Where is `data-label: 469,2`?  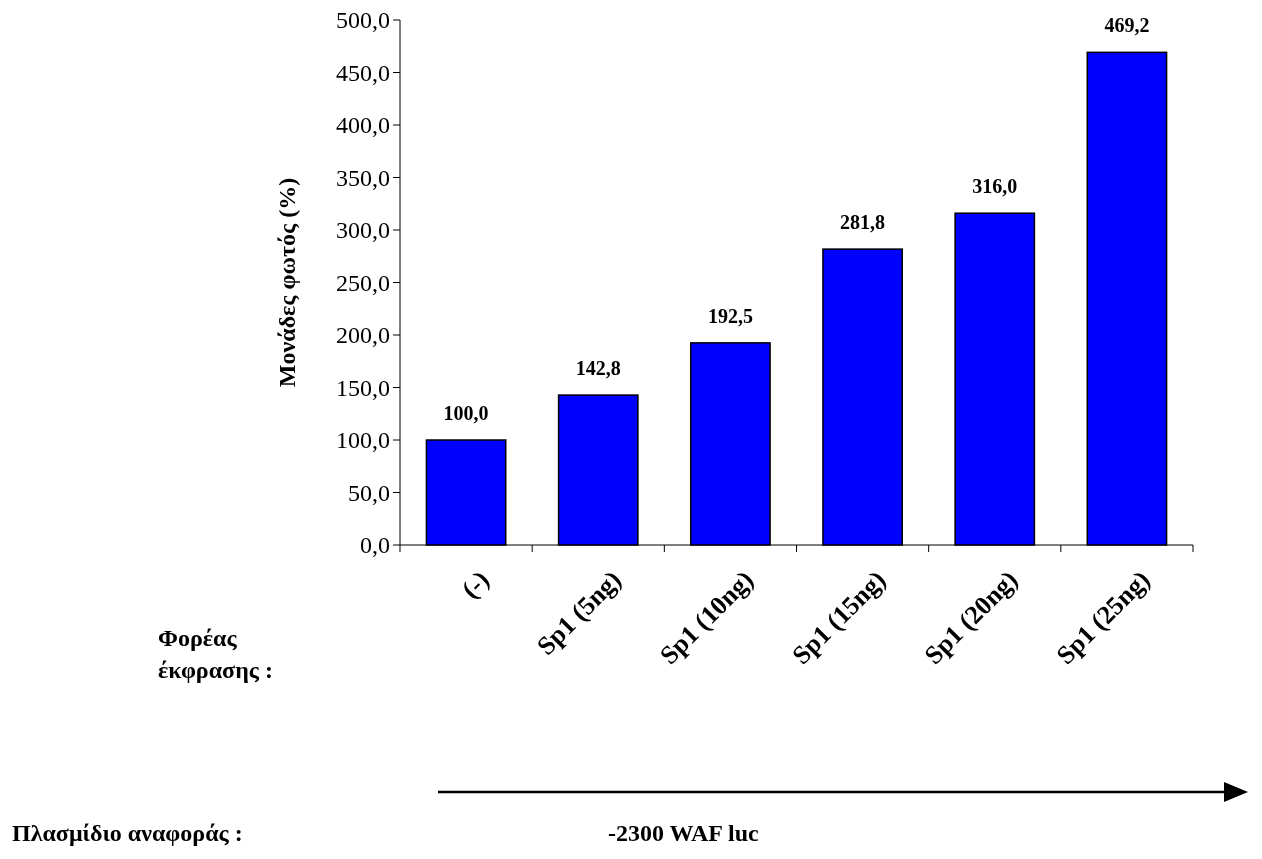
data-label: 469,2 is located at coordinates (1127, 25).